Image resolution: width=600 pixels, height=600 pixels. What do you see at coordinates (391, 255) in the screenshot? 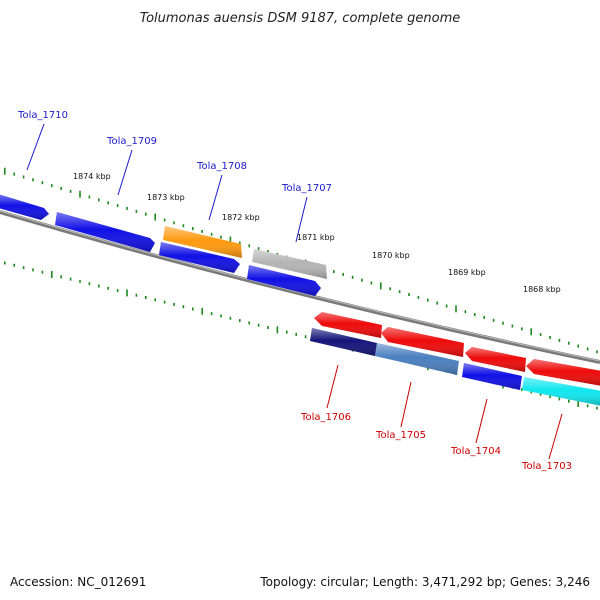
I see `scale-label-1870: 1870 kbp` at bounding box center [391, 255].